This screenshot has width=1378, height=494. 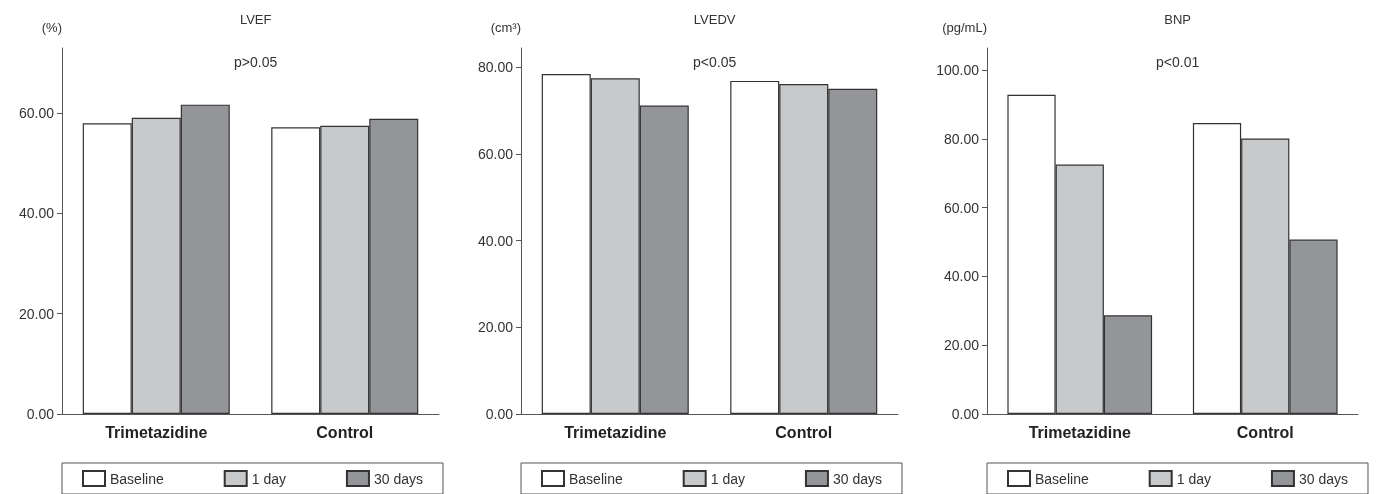 I want to click on chart-title: LVEF, so click(x=255, y=19).